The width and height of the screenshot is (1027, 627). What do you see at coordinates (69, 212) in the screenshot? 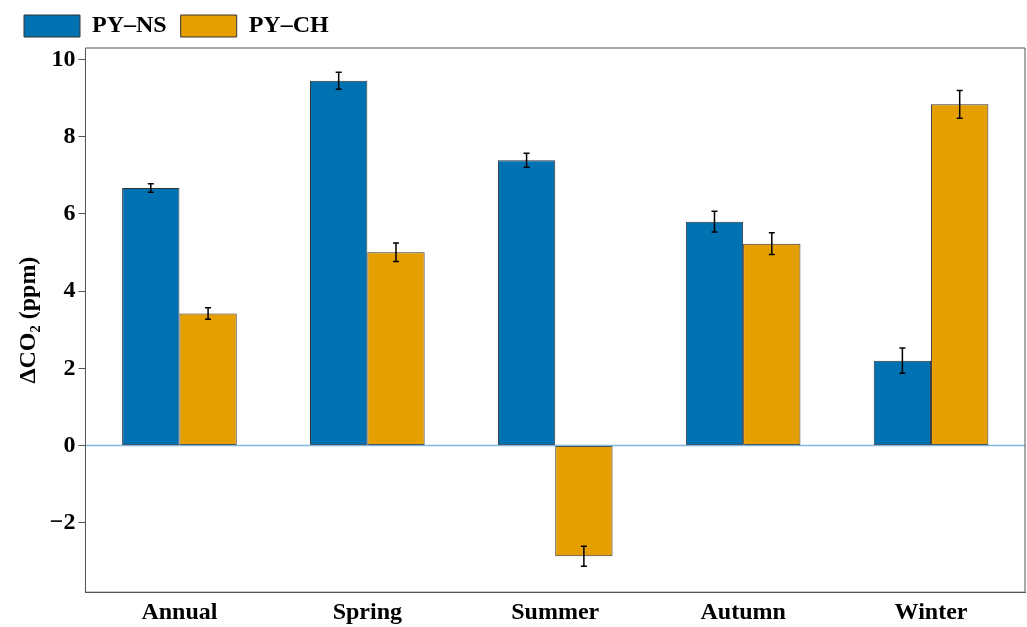
I see `y-tick-label: 6` at bounding box center [69, 212].